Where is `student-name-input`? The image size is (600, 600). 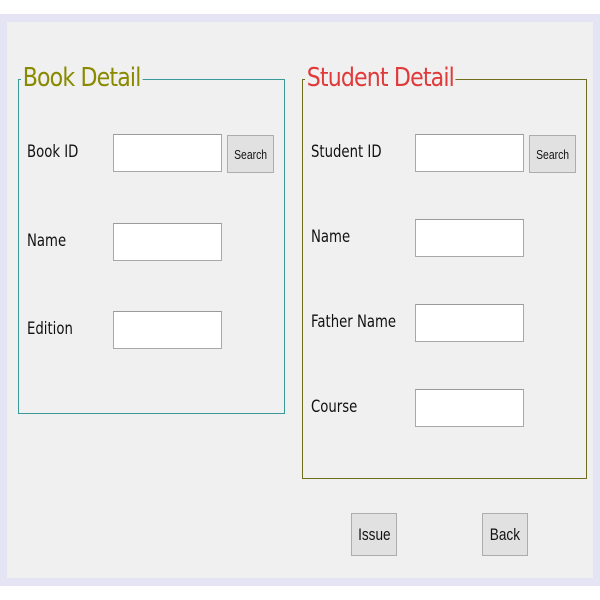
student-name-input is located at coordinates (469, 238).